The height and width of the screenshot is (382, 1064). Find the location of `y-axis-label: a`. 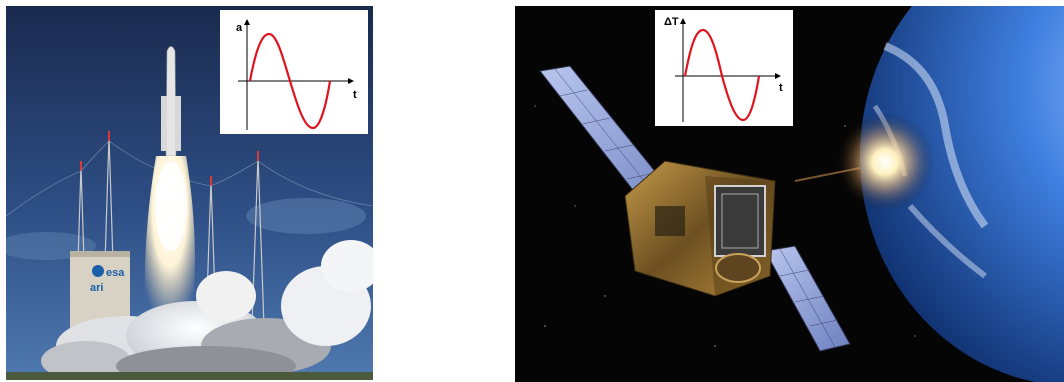

y-axis-label: a is located at coordinates (239, 28).